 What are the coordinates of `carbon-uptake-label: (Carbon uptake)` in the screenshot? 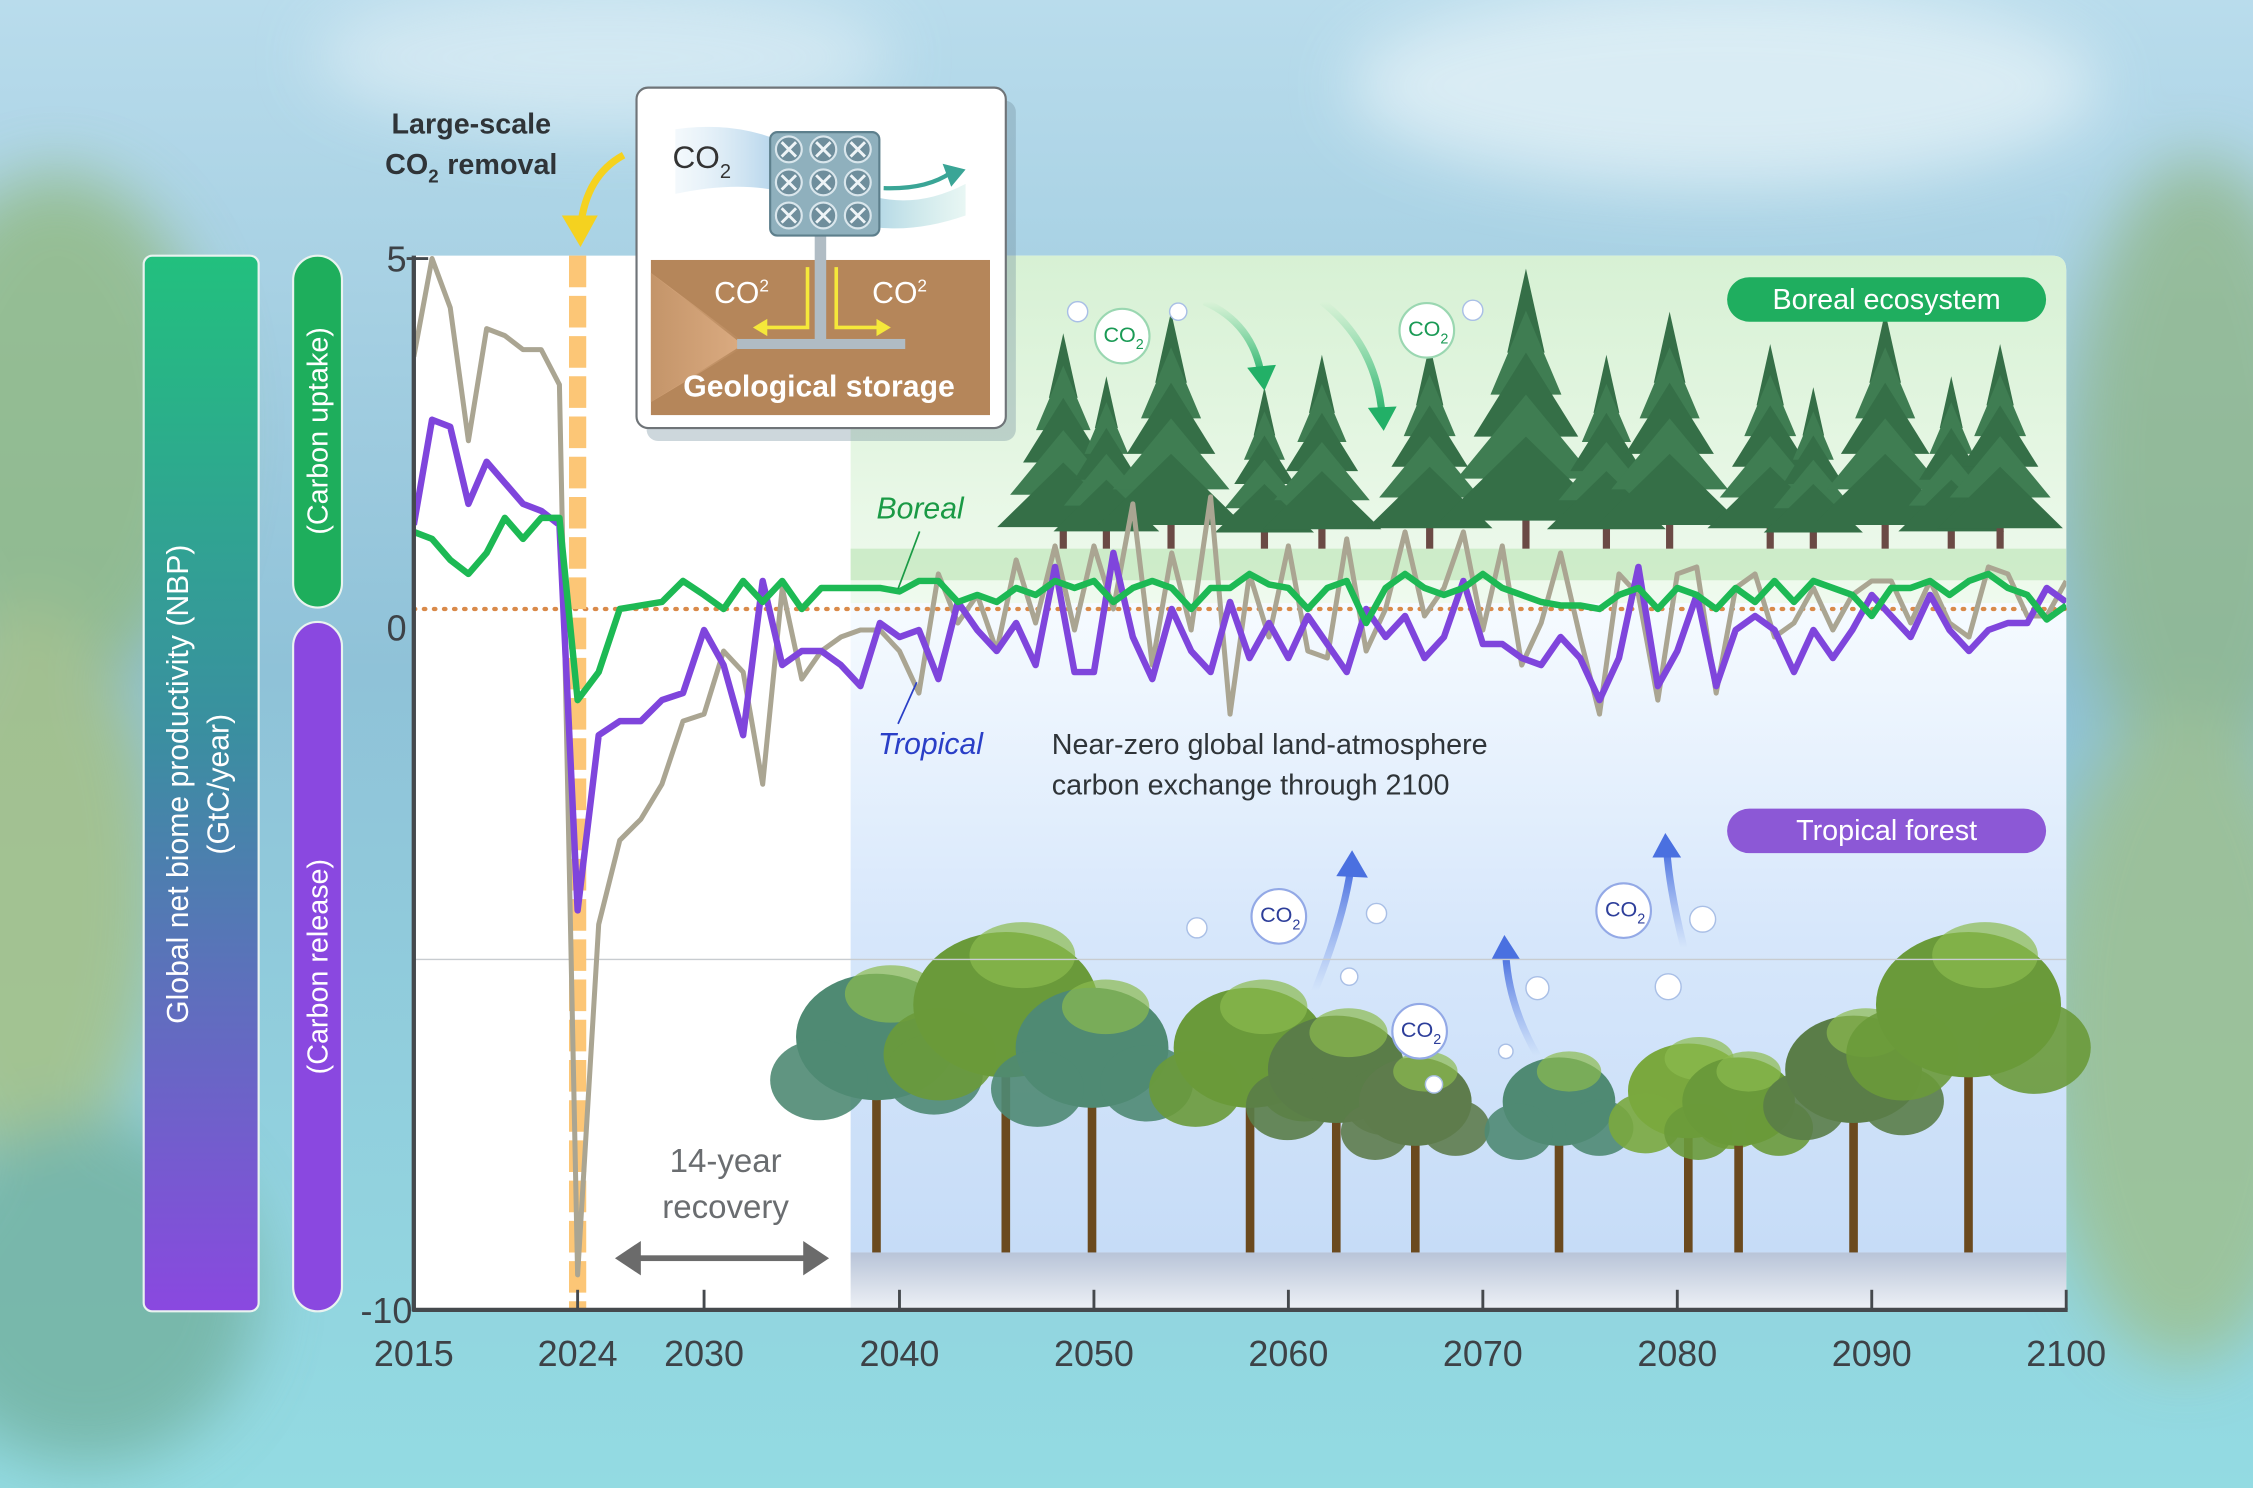 It's located at (319, 430).